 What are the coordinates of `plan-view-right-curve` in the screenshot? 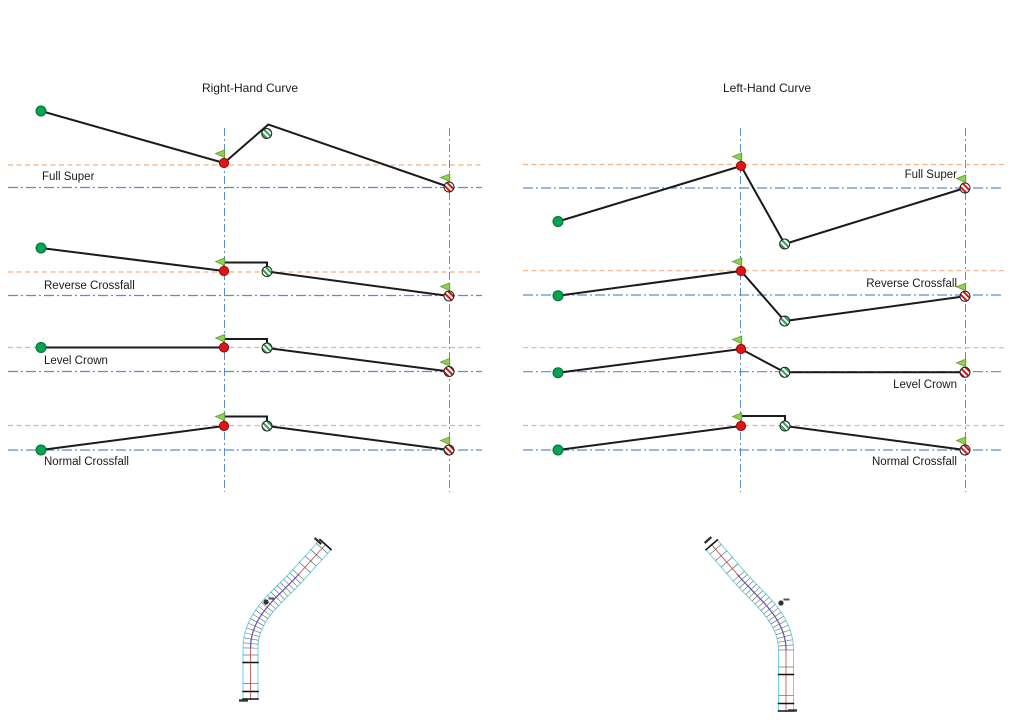 It's located at (286, 619).